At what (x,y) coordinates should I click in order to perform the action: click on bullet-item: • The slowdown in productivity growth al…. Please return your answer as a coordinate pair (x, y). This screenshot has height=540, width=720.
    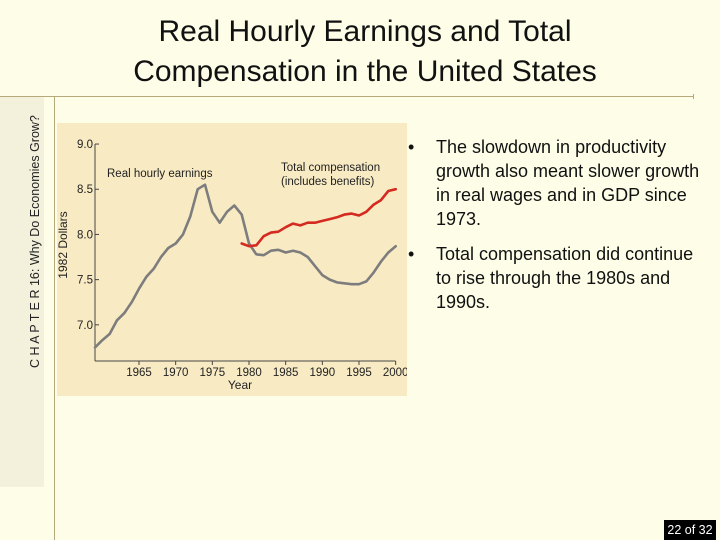
    Looking at the image, I should click on (555, 183).